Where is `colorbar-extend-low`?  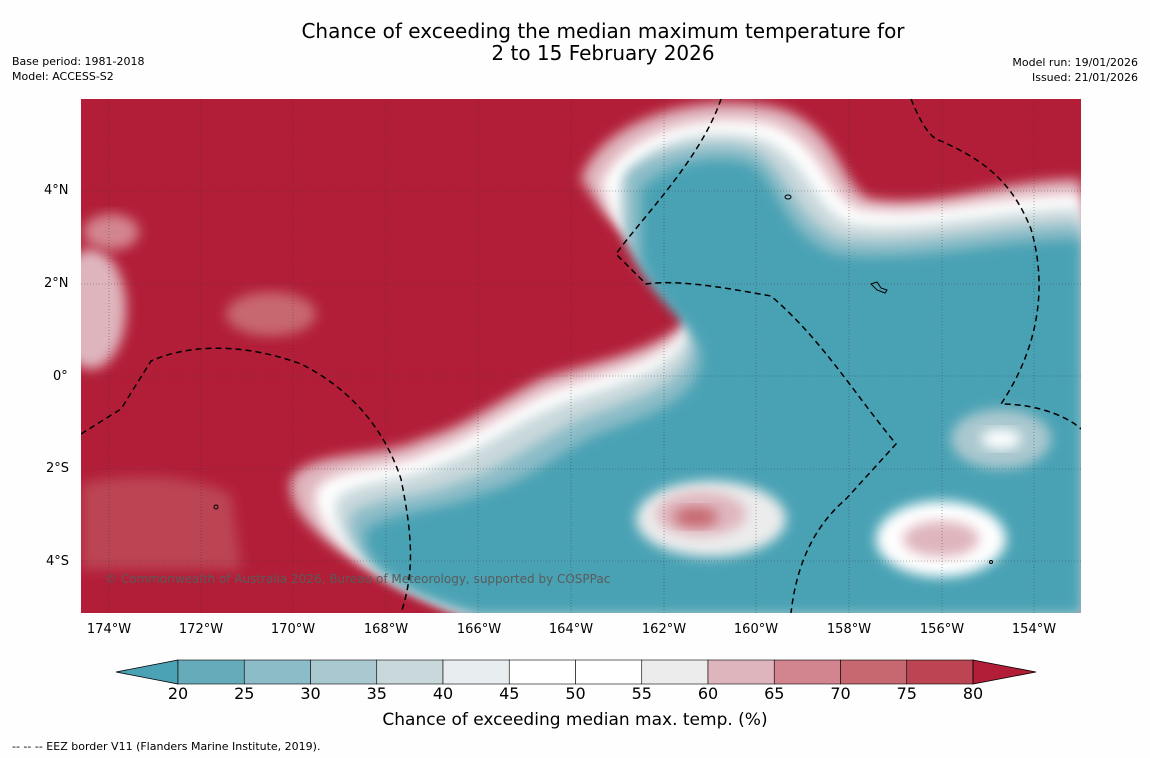
colorbar-extend-low is located at coordinates (147, 672).